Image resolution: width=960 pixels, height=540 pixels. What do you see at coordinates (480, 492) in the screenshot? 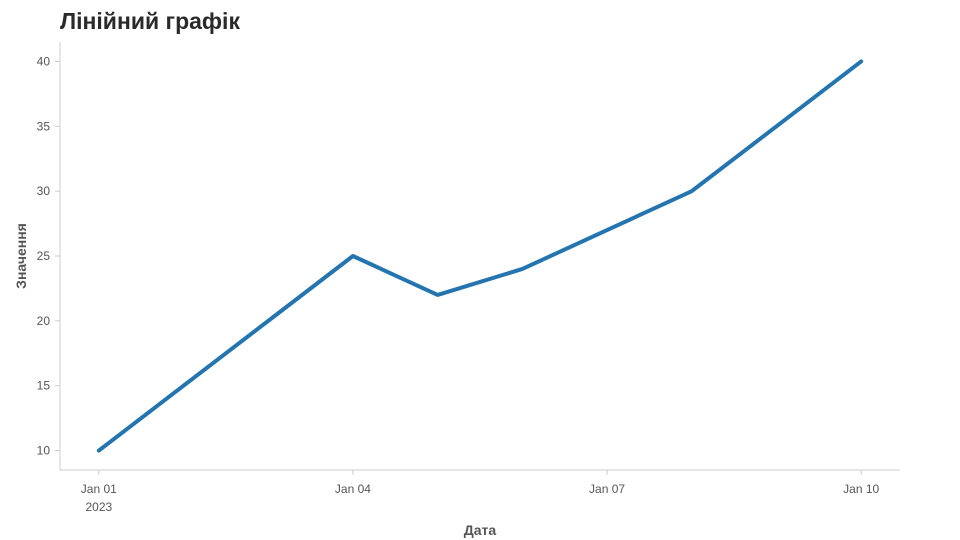
I see `x-axis-ticks: Jan 01 2023 Jan 04 Jan 07 Jan 10` at bounding box center [480, 492].